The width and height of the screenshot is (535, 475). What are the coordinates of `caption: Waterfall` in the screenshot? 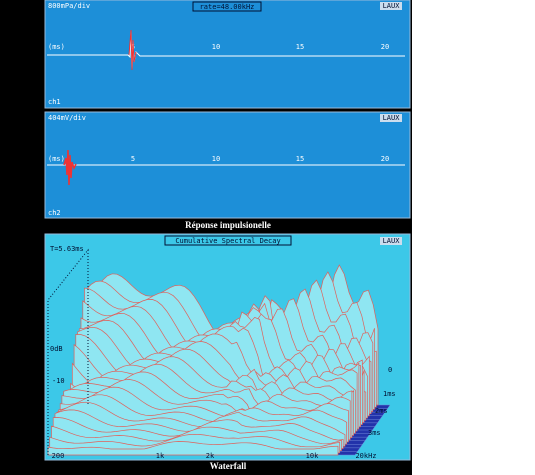 It's located at (228, 466).